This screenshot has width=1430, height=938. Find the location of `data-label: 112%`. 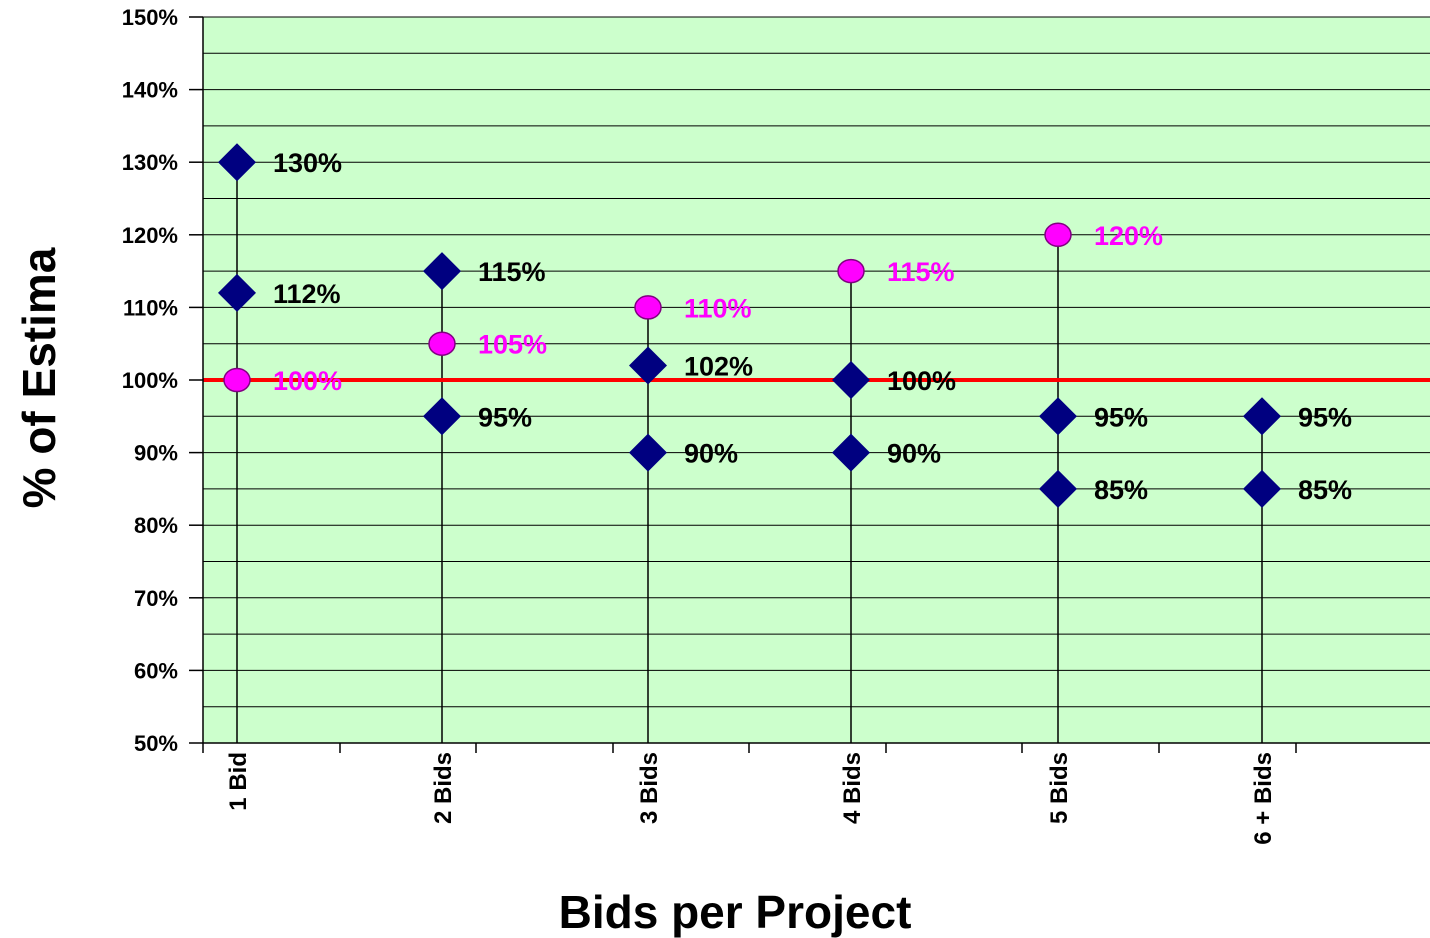

data-label: 112% is located at coordinates (307, 294).